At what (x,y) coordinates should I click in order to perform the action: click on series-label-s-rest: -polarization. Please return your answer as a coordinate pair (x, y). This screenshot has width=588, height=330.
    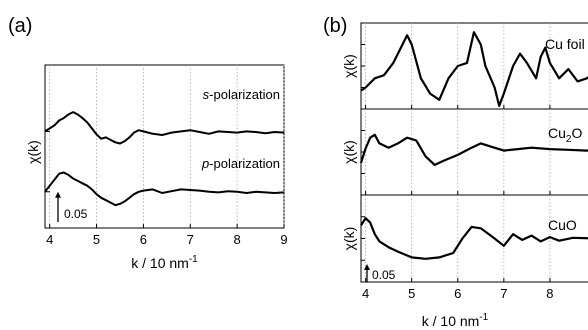
    Looking at the image, I should click on (244, 94).